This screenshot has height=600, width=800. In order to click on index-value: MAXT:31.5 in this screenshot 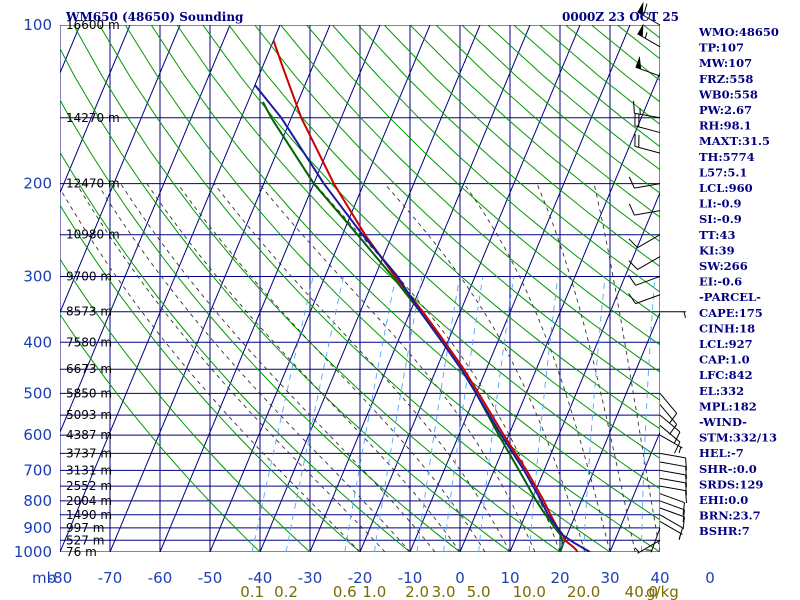, I will do `click(734, 141)`.